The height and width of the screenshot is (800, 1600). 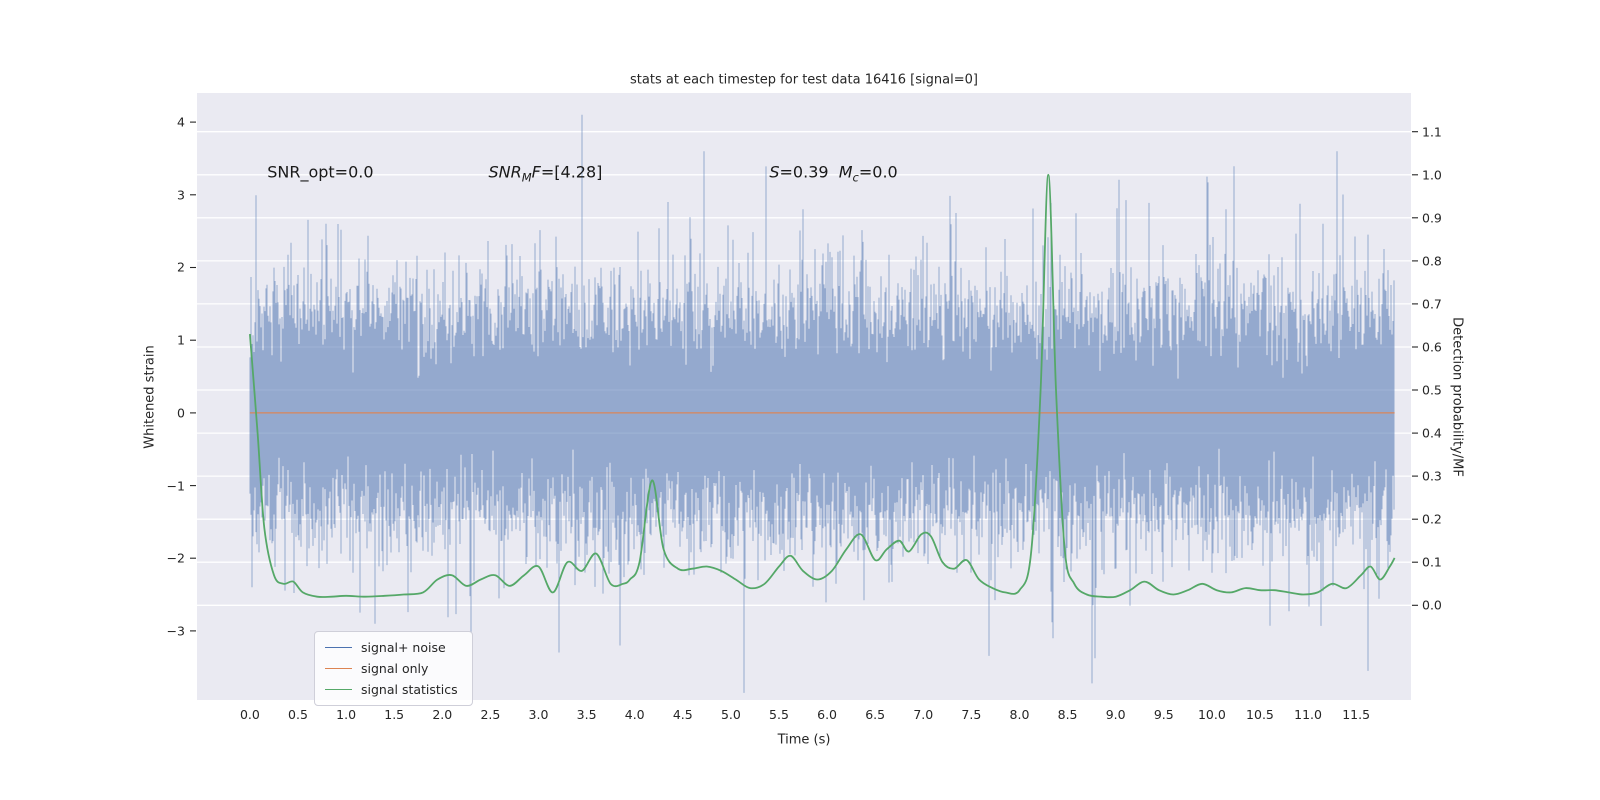 What do you see at coordinates (1308, 714) in the screenshot?
I see `x-tick-label: 11.0` at bounding box center [1308, 714].